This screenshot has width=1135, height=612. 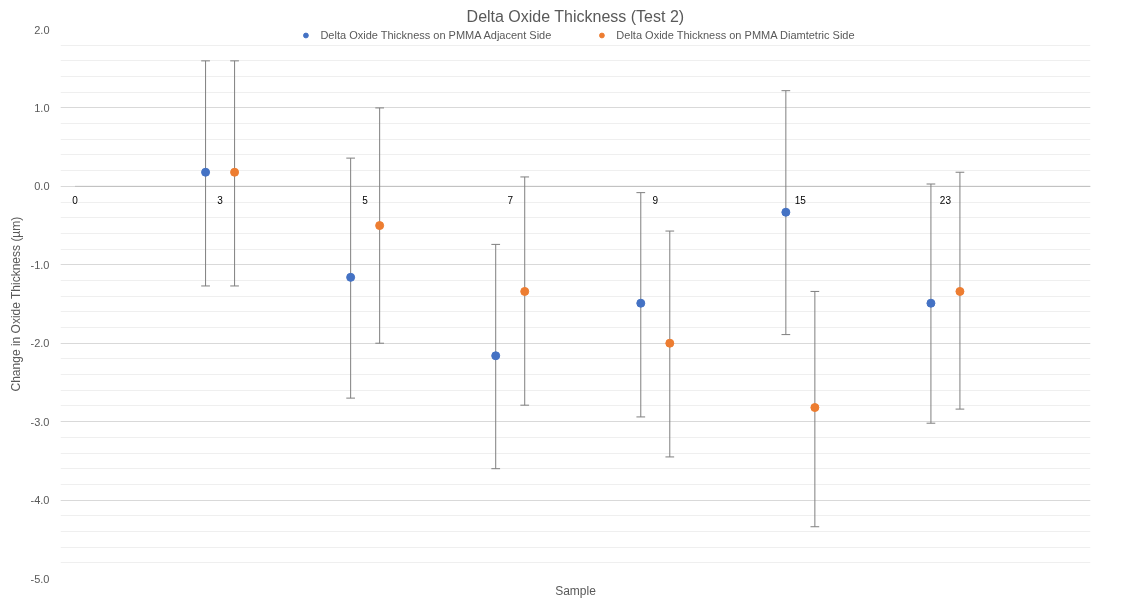 What do you see at coordinates (945, 201) in the screenshot?
I see `x-tick-label: 23` at bounding box center [945, 201].